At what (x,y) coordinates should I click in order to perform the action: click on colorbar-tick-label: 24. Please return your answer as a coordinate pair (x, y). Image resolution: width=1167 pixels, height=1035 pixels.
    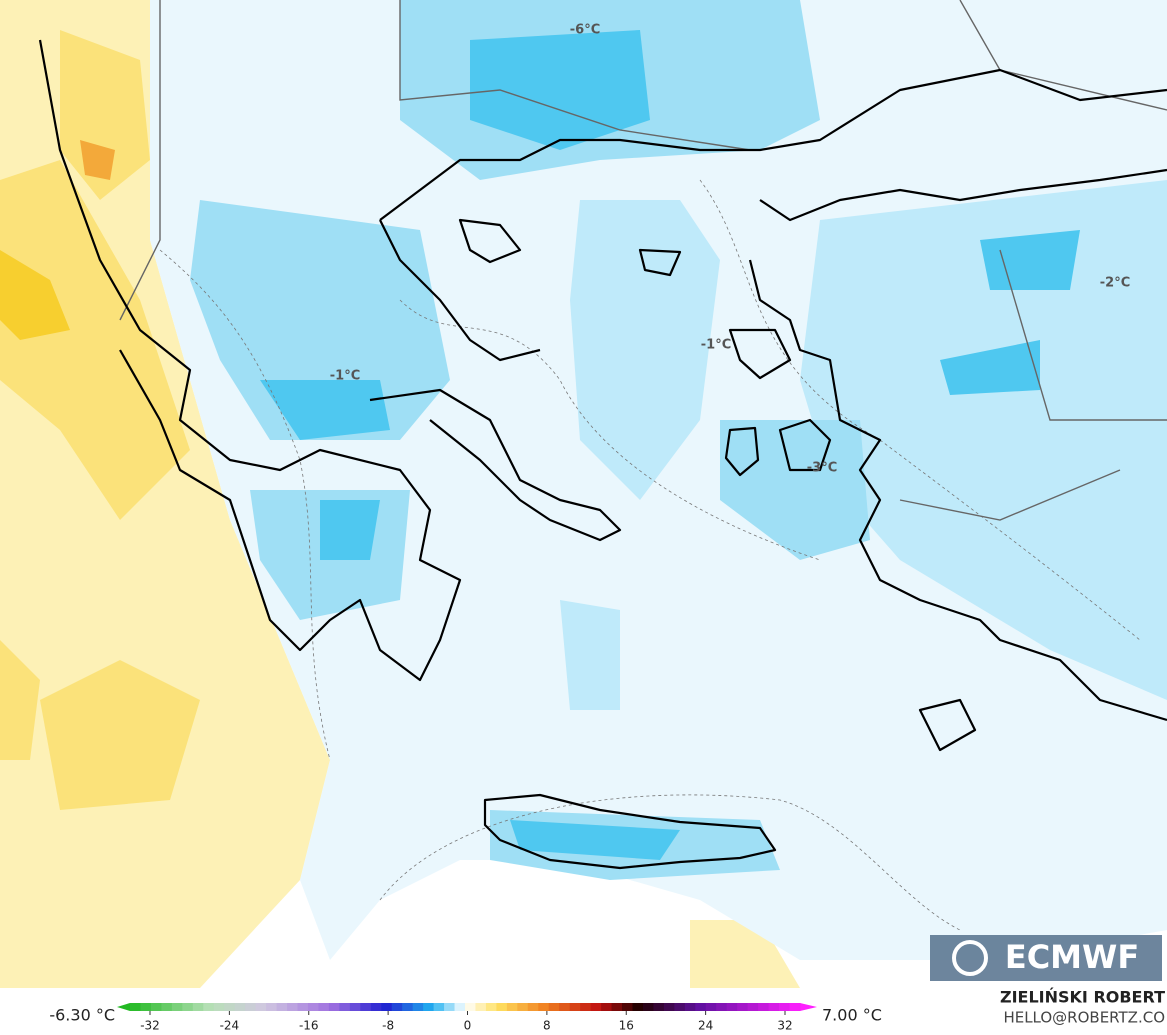
    Looking at the image, I should click on (705, 1026).